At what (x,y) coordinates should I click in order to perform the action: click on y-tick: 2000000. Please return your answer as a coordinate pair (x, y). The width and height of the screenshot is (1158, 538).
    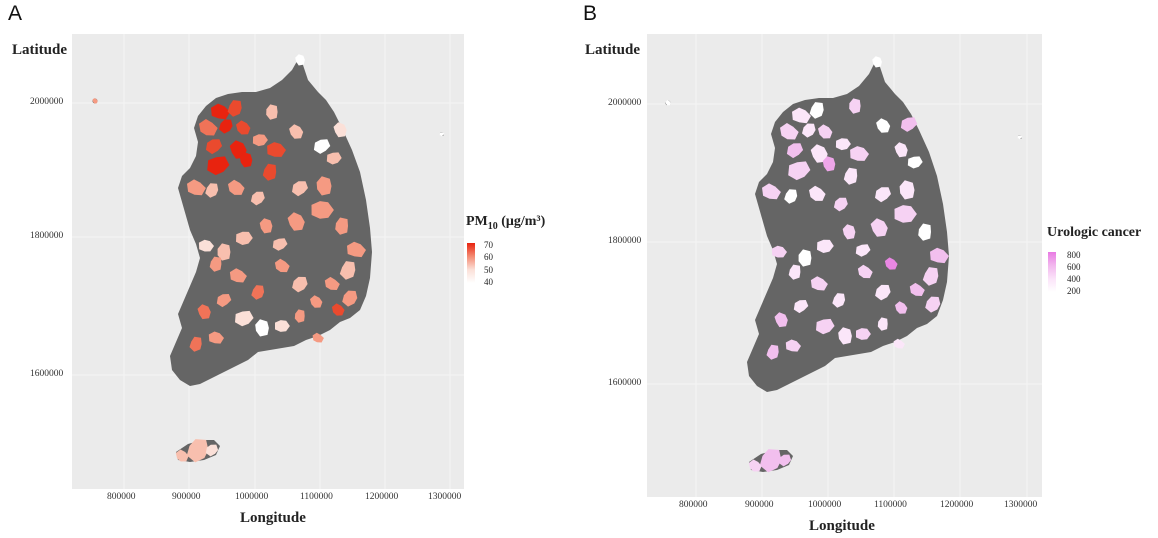
    Looking at the image, I should click on (47, 102).